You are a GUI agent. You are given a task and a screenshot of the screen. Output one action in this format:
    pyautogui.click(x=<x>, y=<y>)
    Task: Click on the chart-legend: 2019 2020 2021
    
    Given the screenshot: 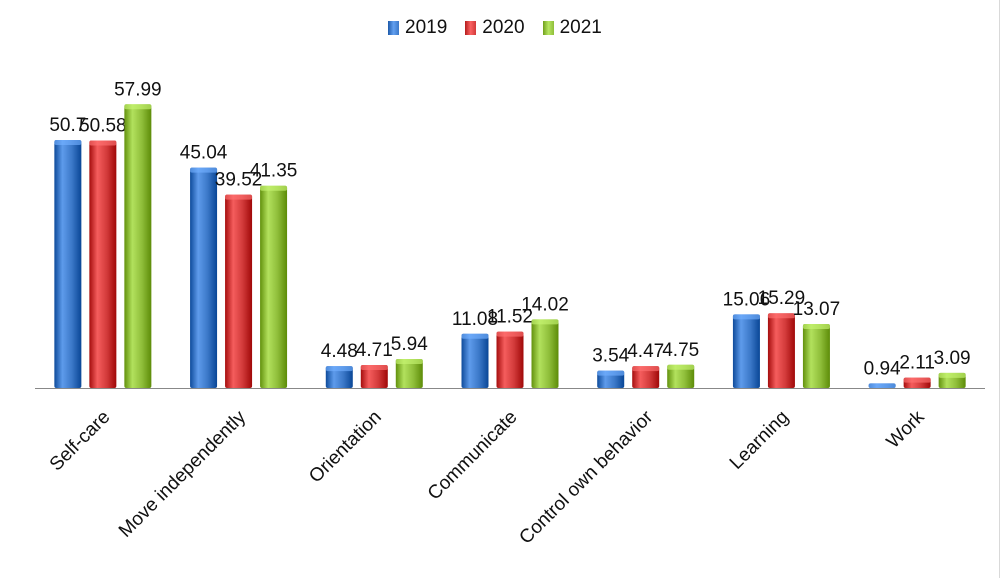 What is the action you would take?
    pyautogui.click(x=504, y=28)
    